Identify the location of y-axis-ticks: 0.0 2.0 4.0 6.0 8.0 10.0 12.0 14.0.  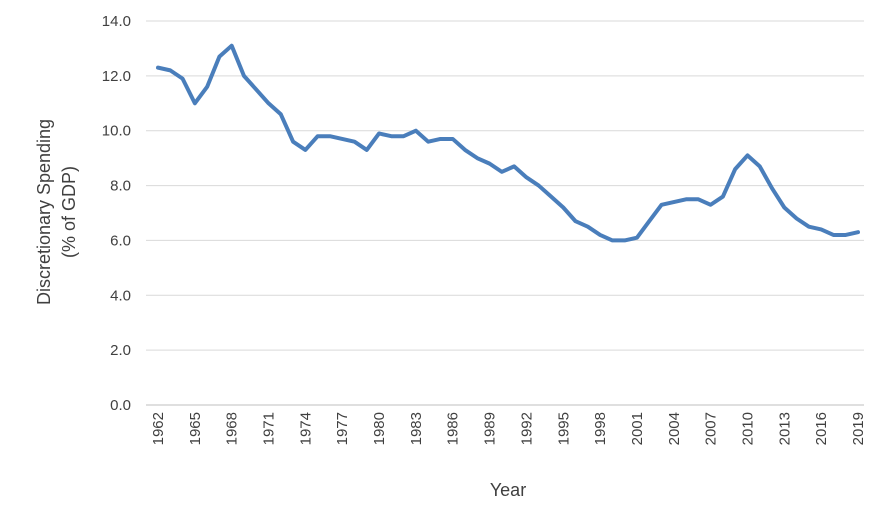
(116, 213).